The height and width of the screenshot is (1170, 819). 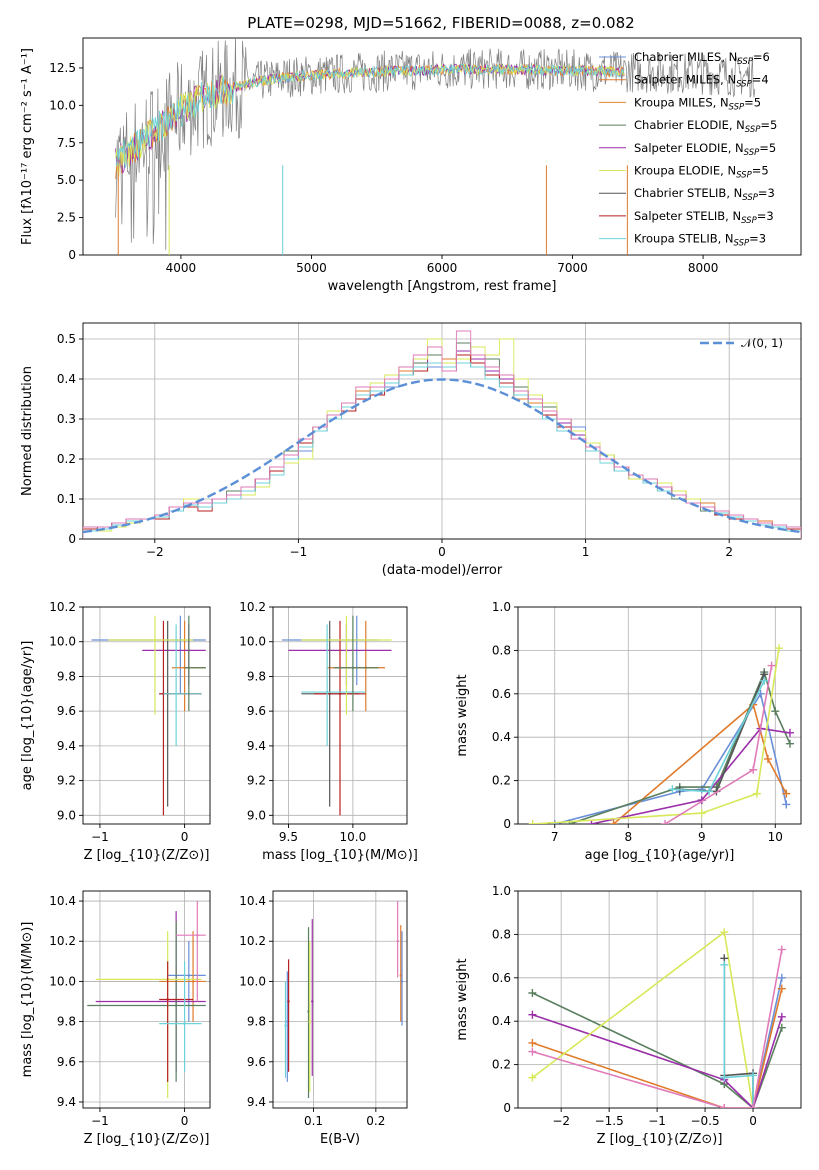 What do you see at coordinates (702, 837) in the screenshot?
I see `x-tick-label: 9` at bounding box center [702, 837].